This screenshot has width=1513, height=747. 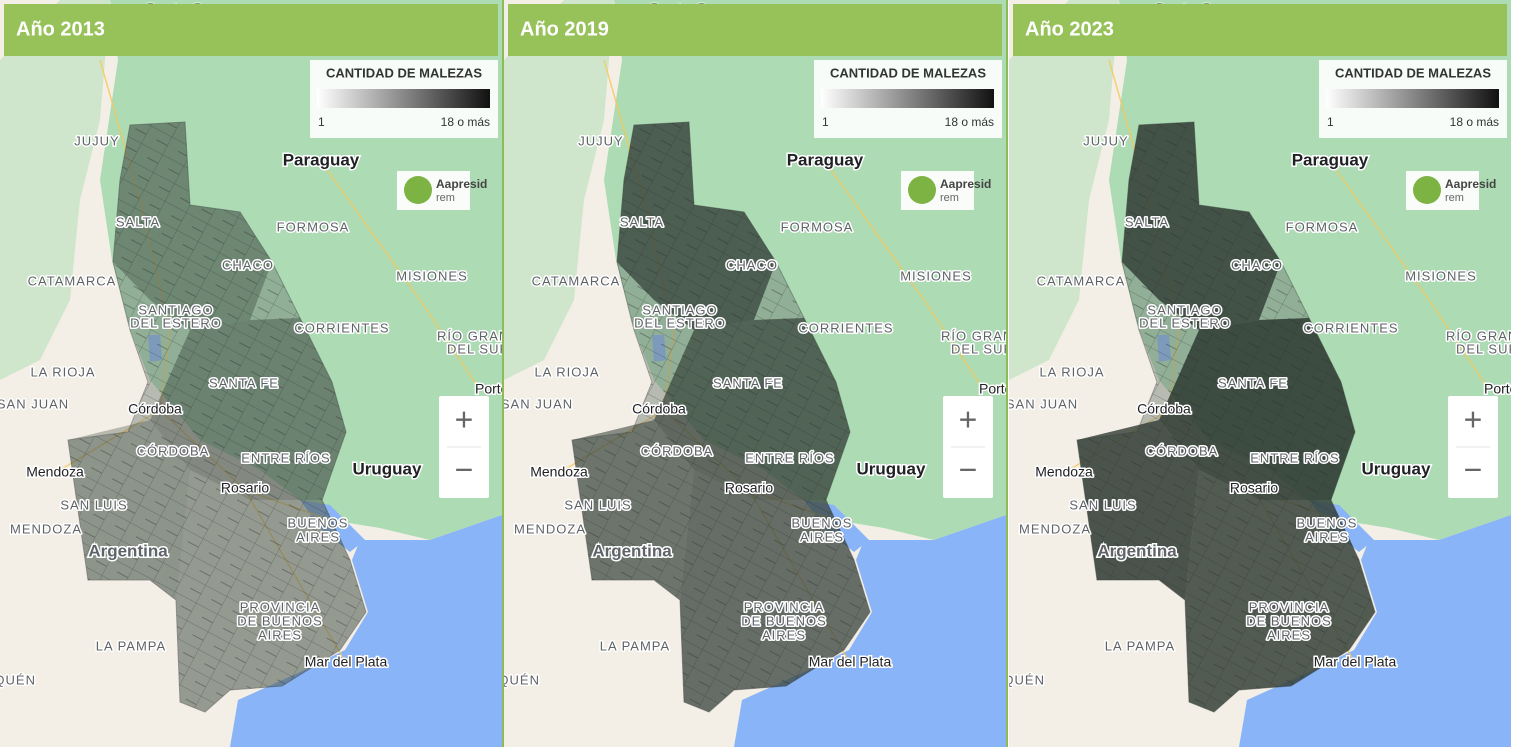 I want to click on panel-divider, so click(x=503, y=373).